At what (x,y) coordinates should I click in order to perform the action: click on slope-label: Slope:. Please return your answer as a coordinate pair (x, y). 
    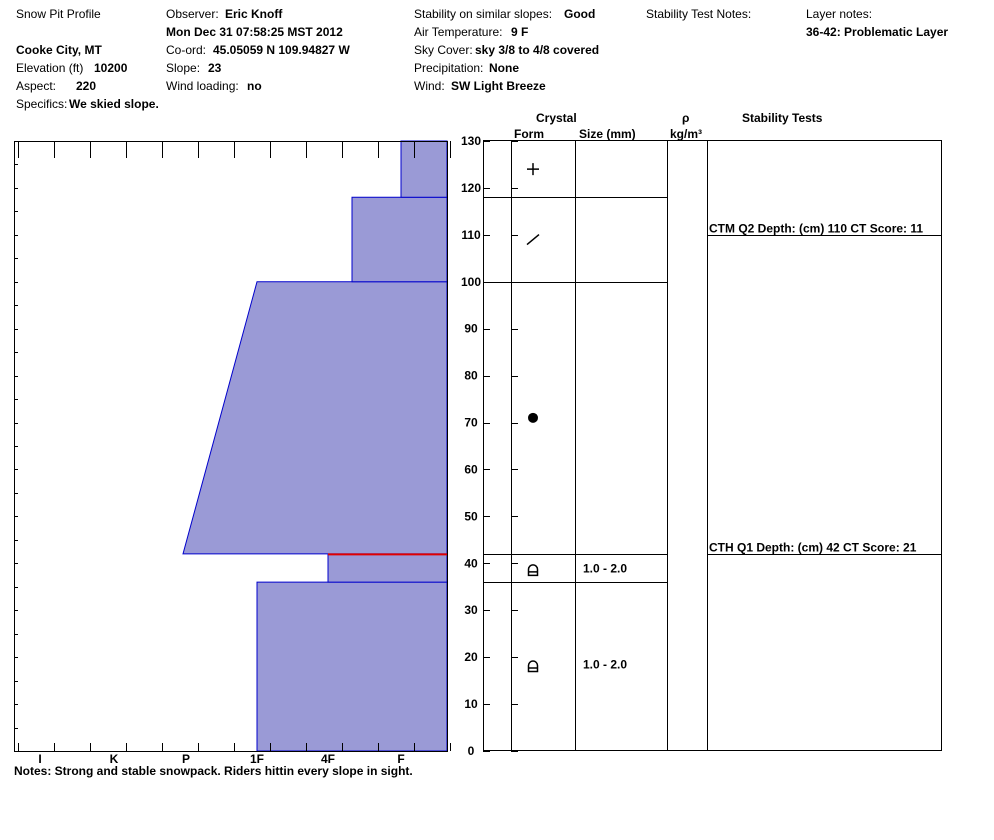
    Looking at the image, I should click on (183, 68).